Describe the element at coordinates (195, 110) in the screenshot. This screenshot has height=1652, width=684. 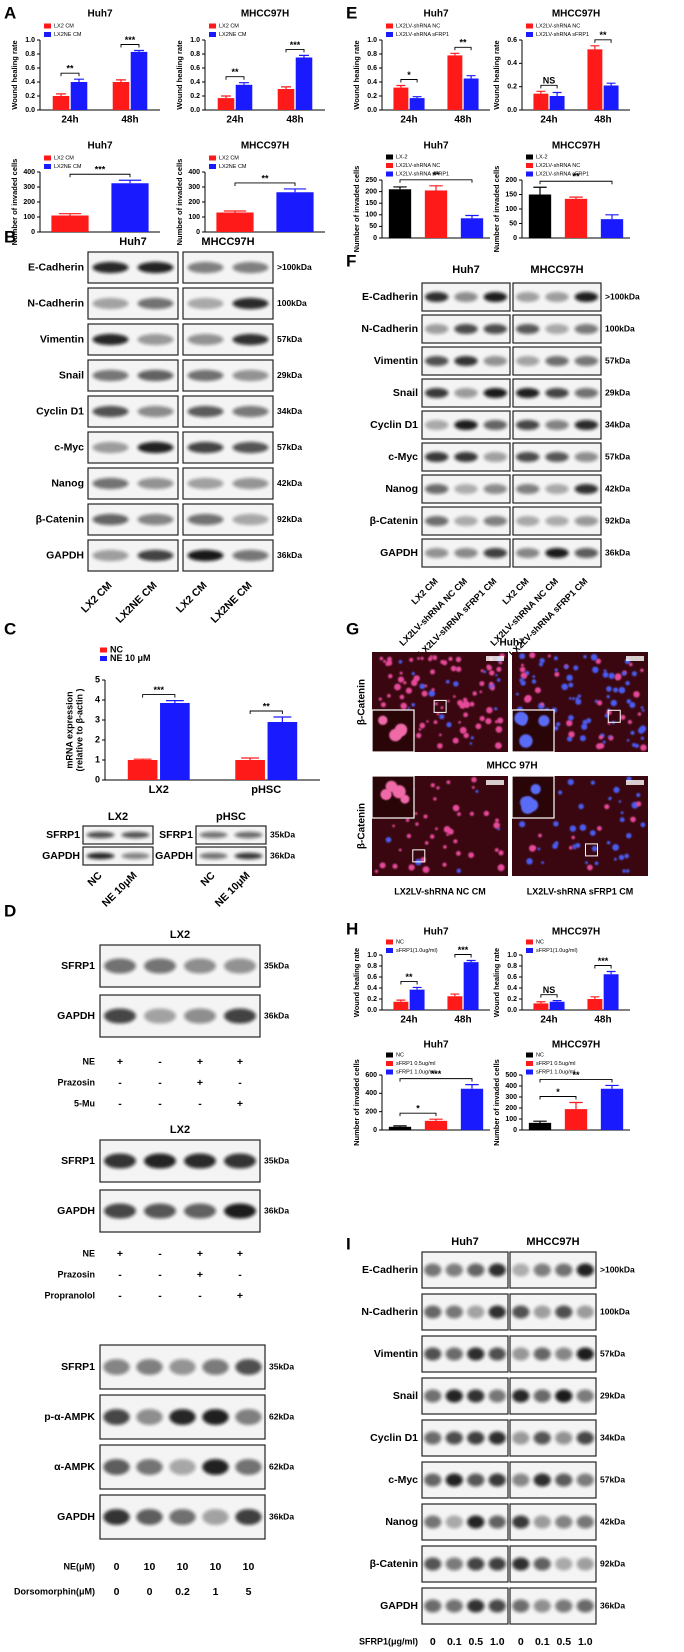
I see `y-tick-label: 0.0` at that location.